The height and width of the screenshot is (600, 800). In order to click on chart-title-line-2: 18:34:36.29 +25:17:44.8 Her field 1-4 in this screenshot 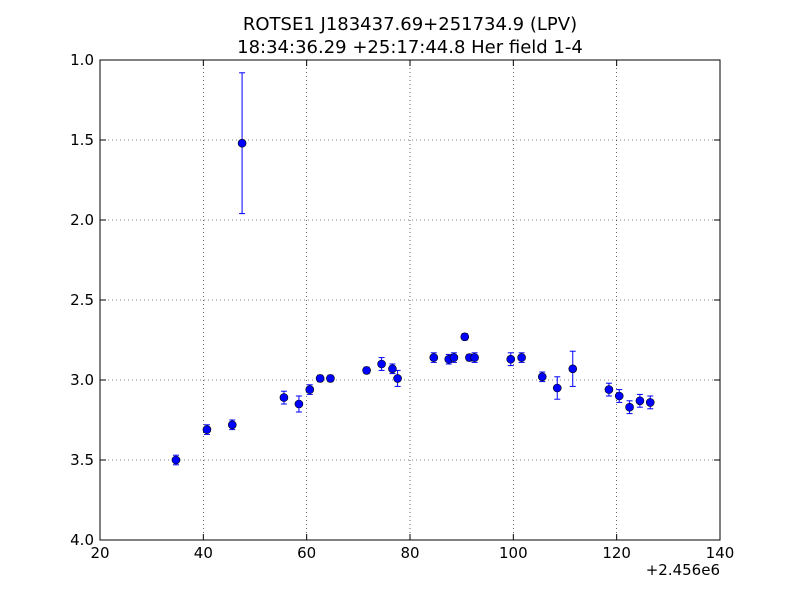, I will do `click(410, 47)`.